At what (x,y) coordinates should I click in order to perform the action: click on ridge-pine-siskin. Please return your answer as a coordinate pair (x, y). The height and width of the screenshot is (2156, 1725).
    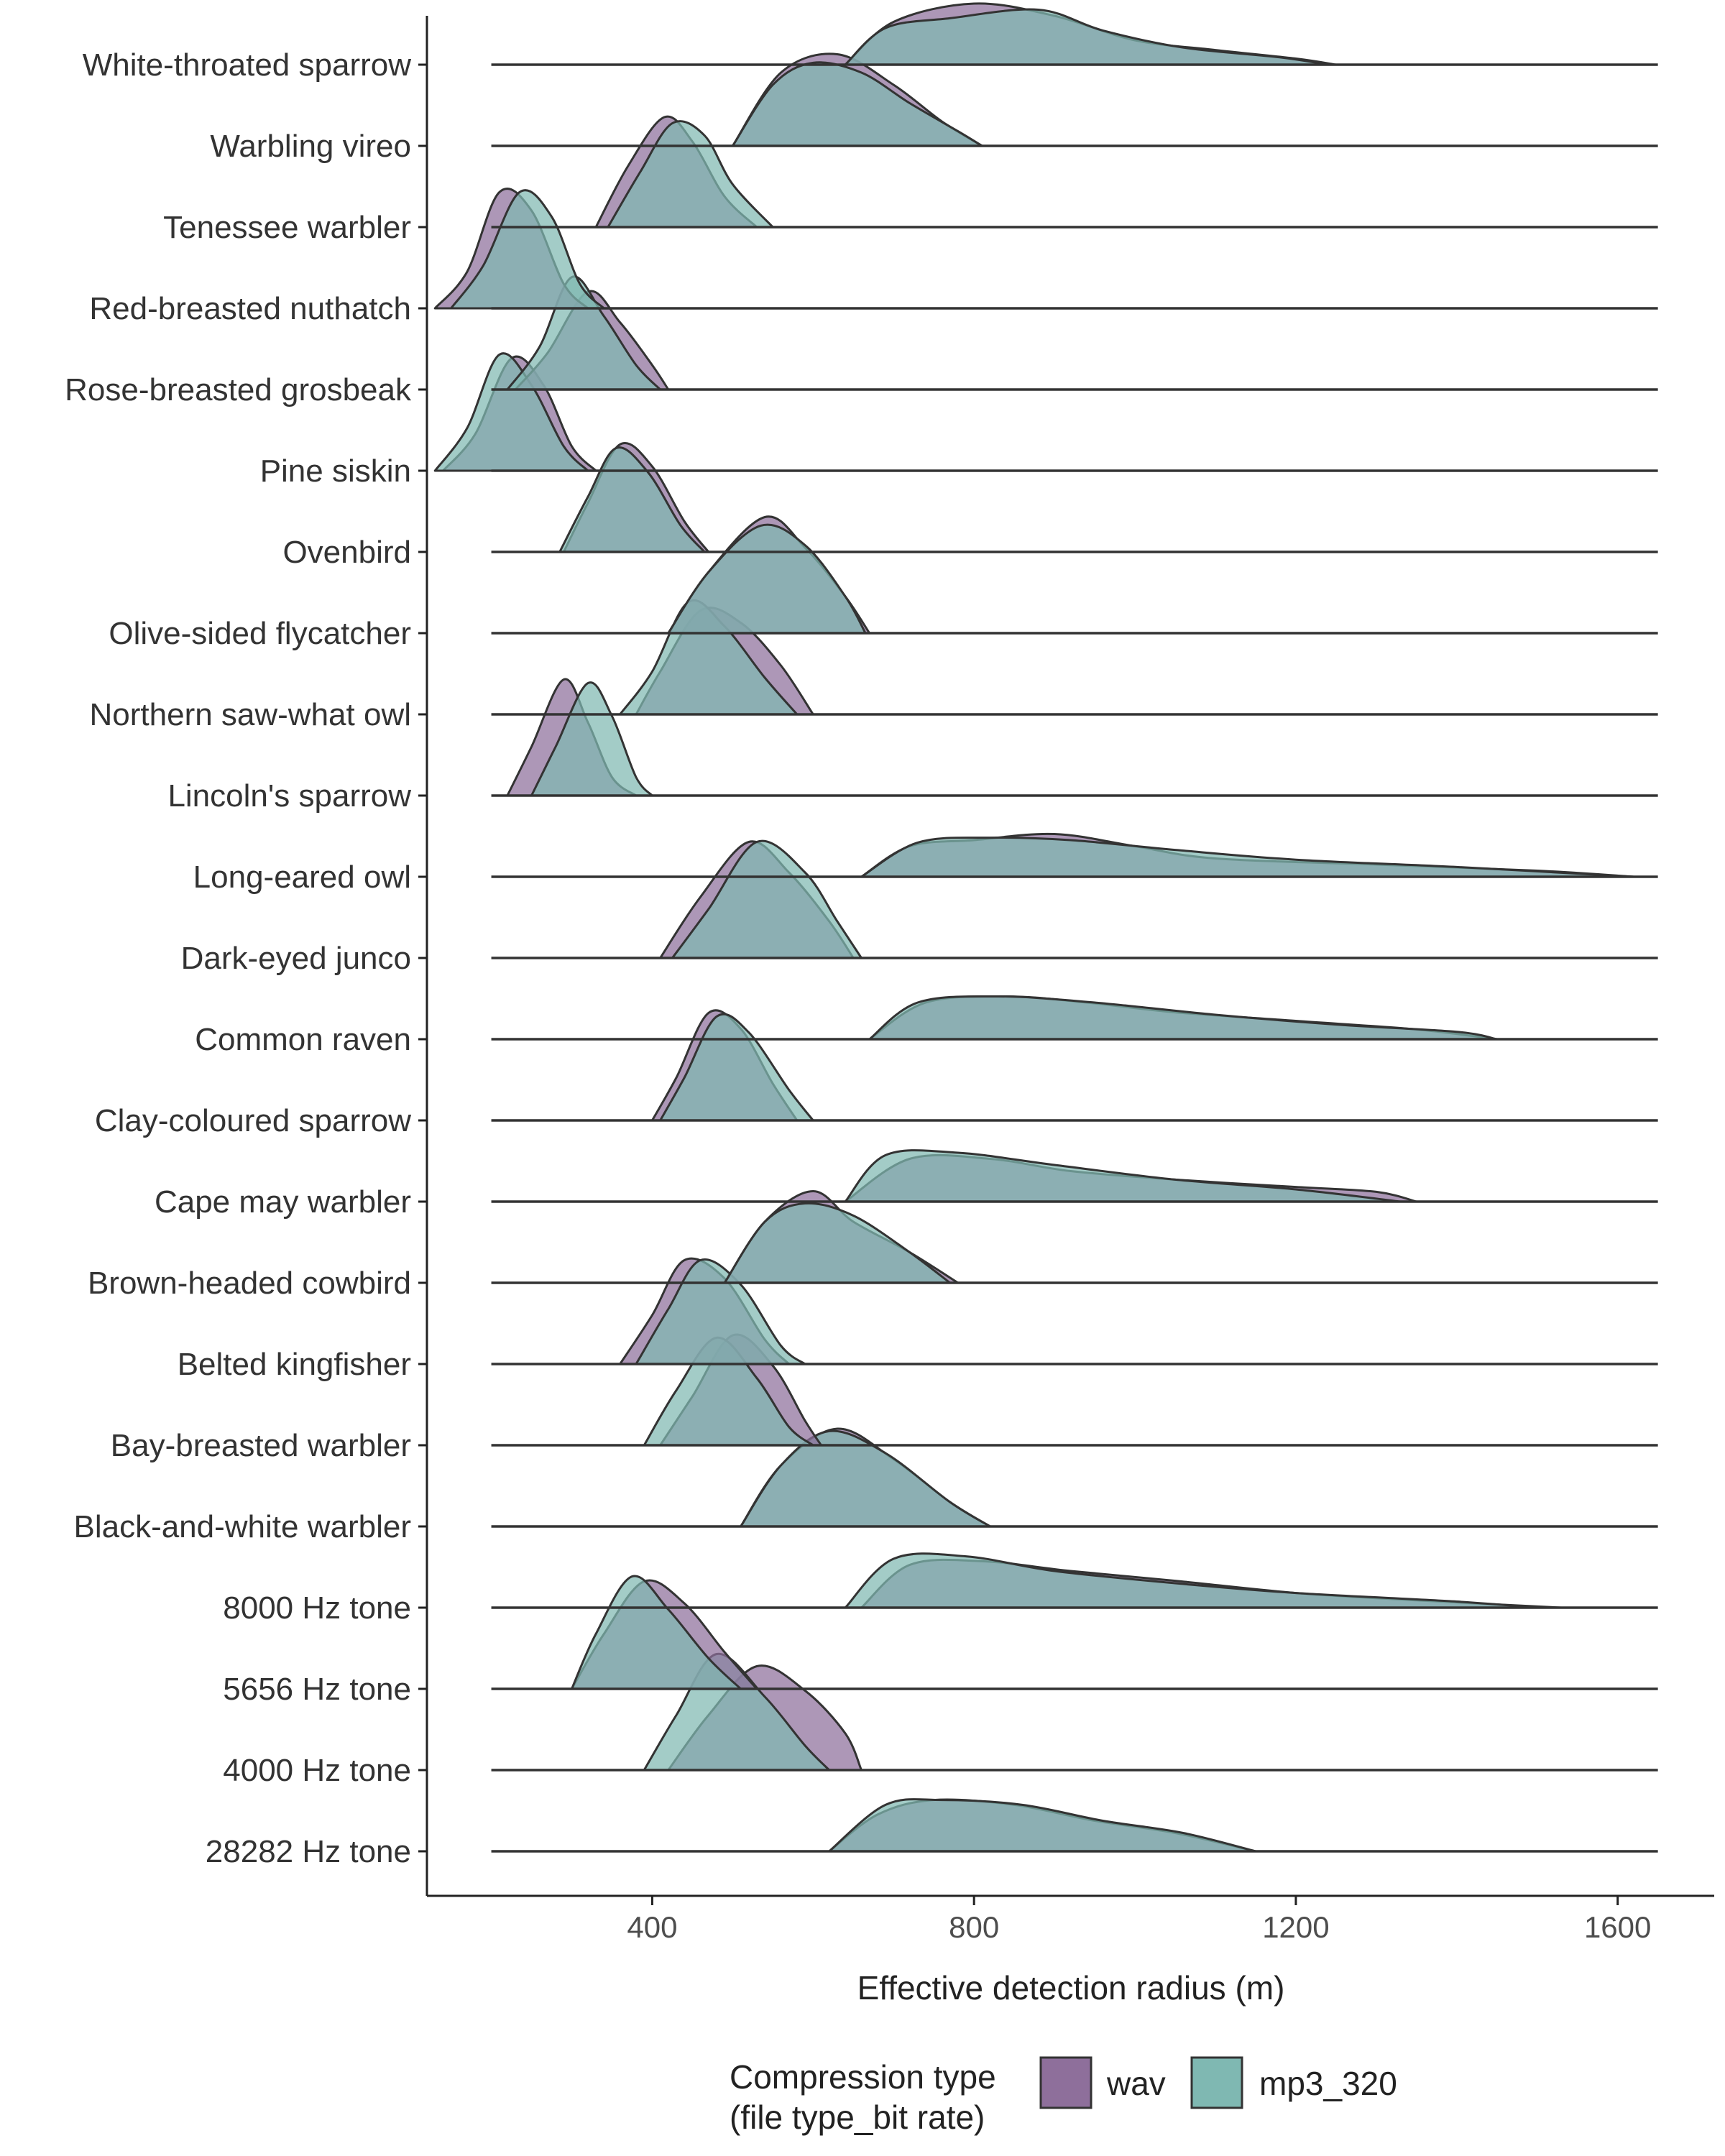
    Looking at the image, I should click on (1045, 412).